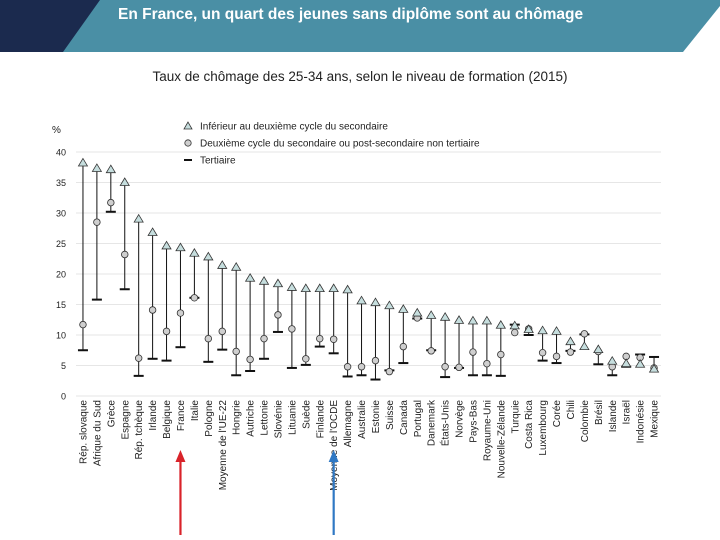 Image resolution: width=720 pixels, height=540 pixels. Describe the element at coordinates (56, 130) in the screenshot. I see `y-axis-label: %` at that location.